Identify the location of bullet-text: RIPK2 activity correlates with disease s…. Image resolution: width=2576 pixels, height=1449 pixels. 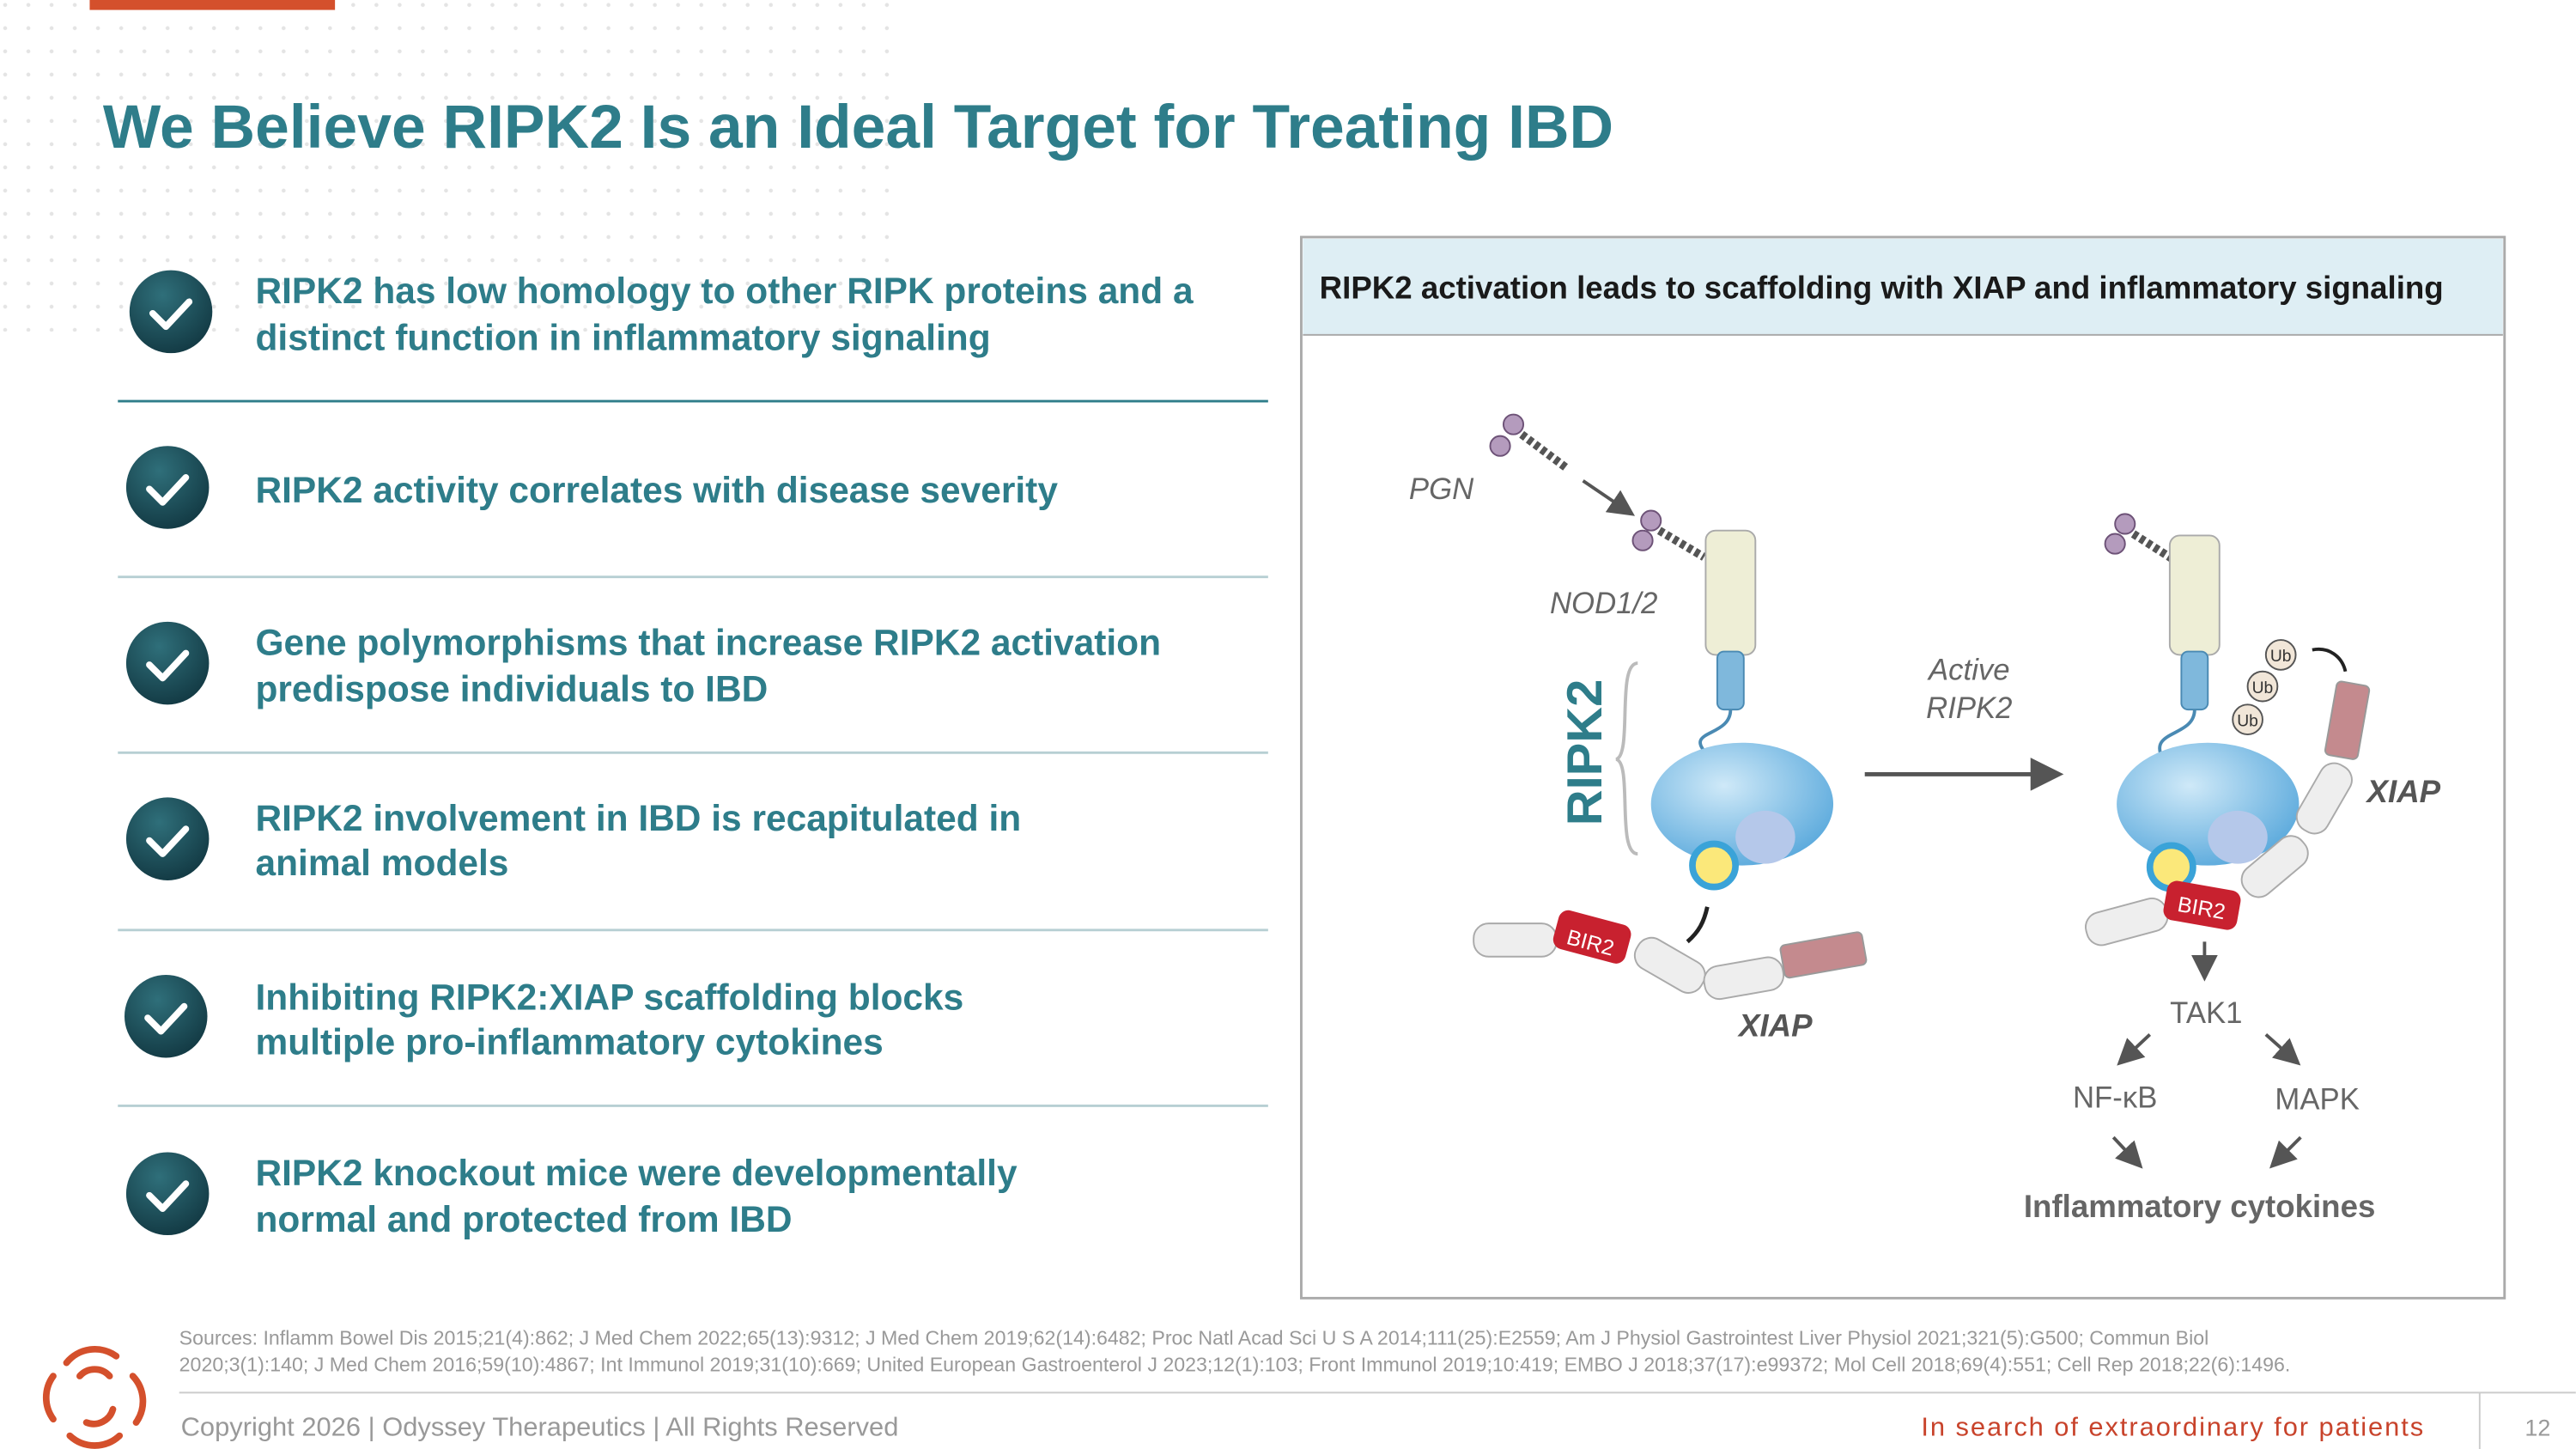
(656, 490).